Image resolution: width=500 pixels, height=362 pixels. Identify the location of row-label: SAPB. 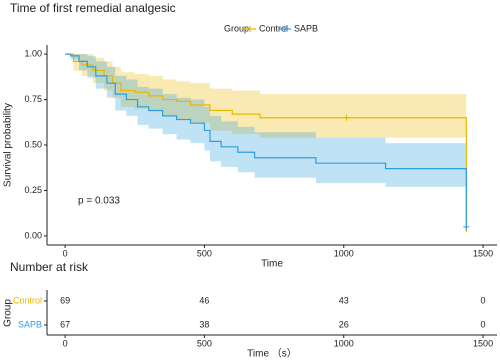
(30, 324).